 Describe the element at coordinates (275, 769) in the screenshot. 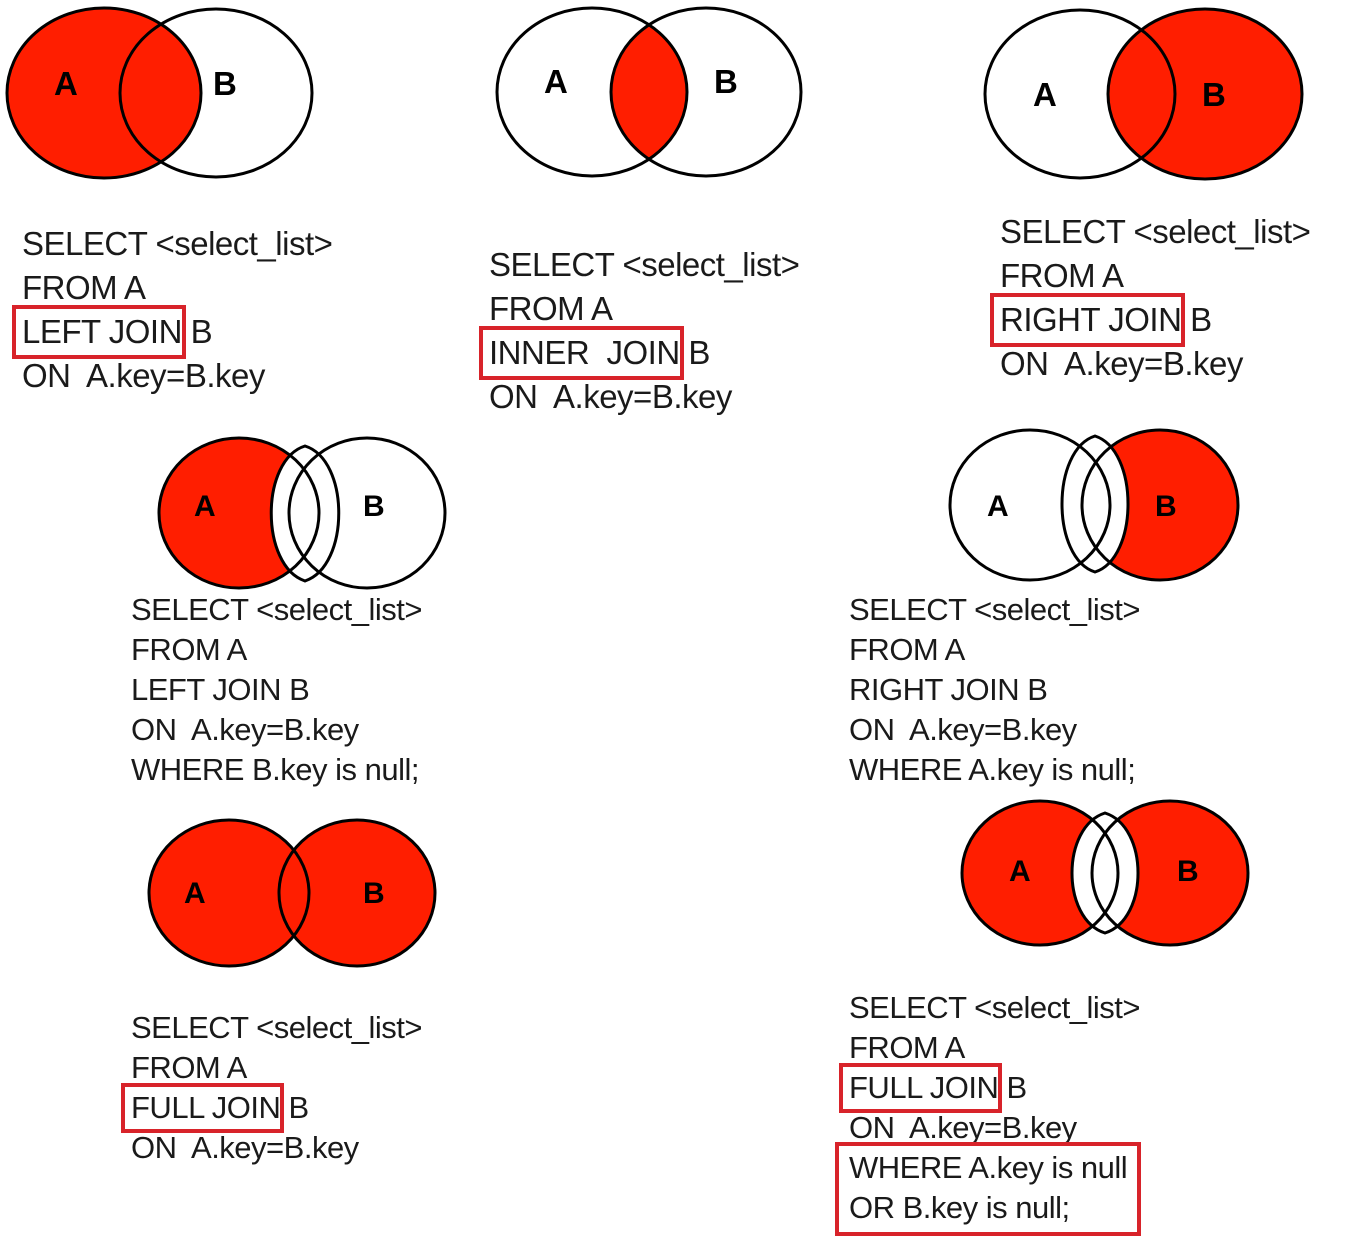

I see `sql-where: WHERE B.key is null;` at that location.